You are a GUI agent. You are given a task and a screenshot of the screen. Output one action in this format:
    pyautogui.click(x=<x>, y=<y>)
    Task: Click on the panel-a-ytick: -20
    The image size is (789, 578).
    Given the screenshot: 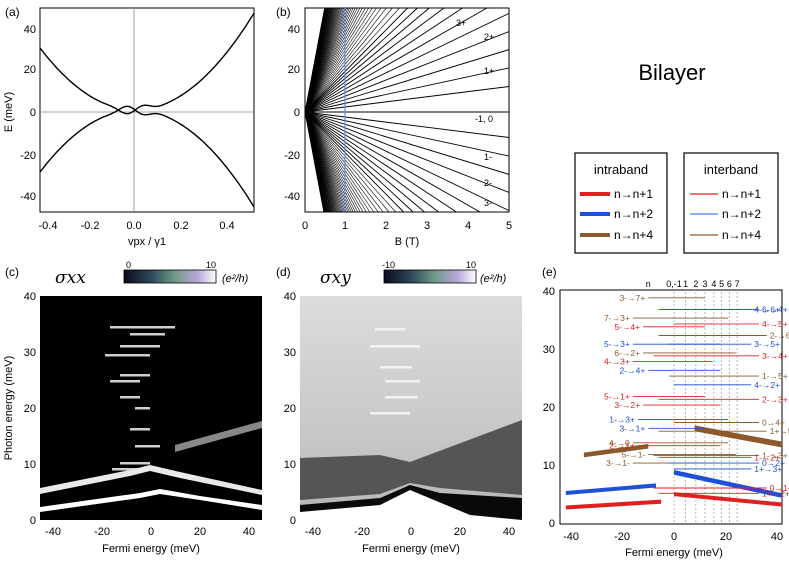 What is the action you would take?
    pyautogui.click(x=28, y=156)
    